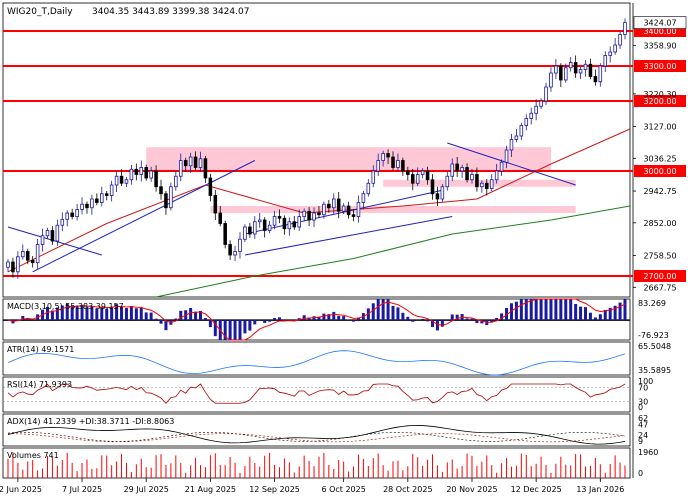 The height and width of the screenshot is (500, 700). What do you see at coordinates (654, 346) in the screenshot?
I see `indicator-tick-atr: 65.5048` at bounding box center [654, 346].